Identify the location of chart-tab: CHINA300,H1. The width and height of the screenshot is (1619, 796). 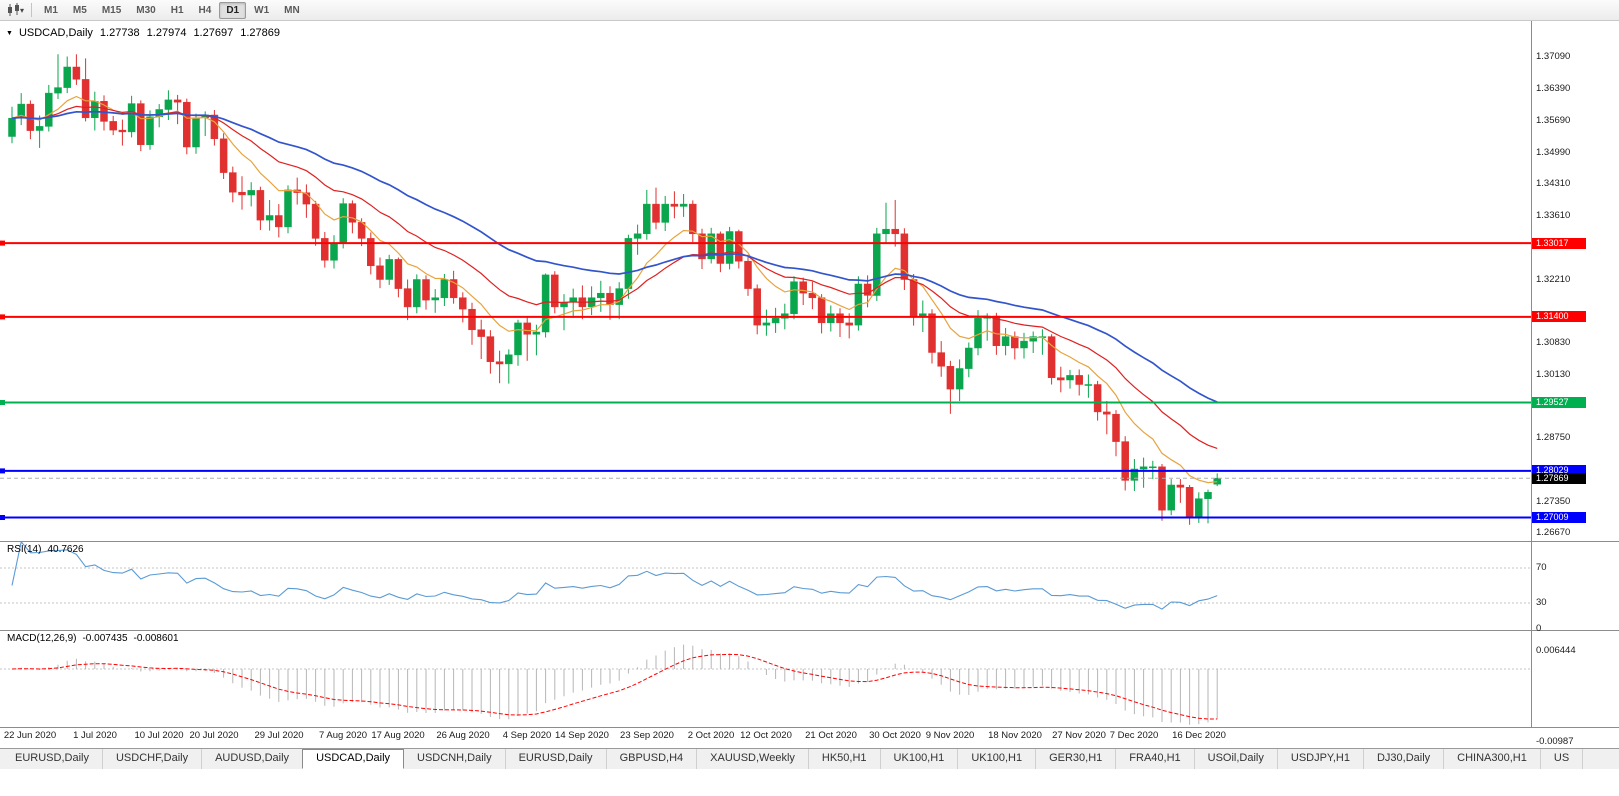
(1492, 759).